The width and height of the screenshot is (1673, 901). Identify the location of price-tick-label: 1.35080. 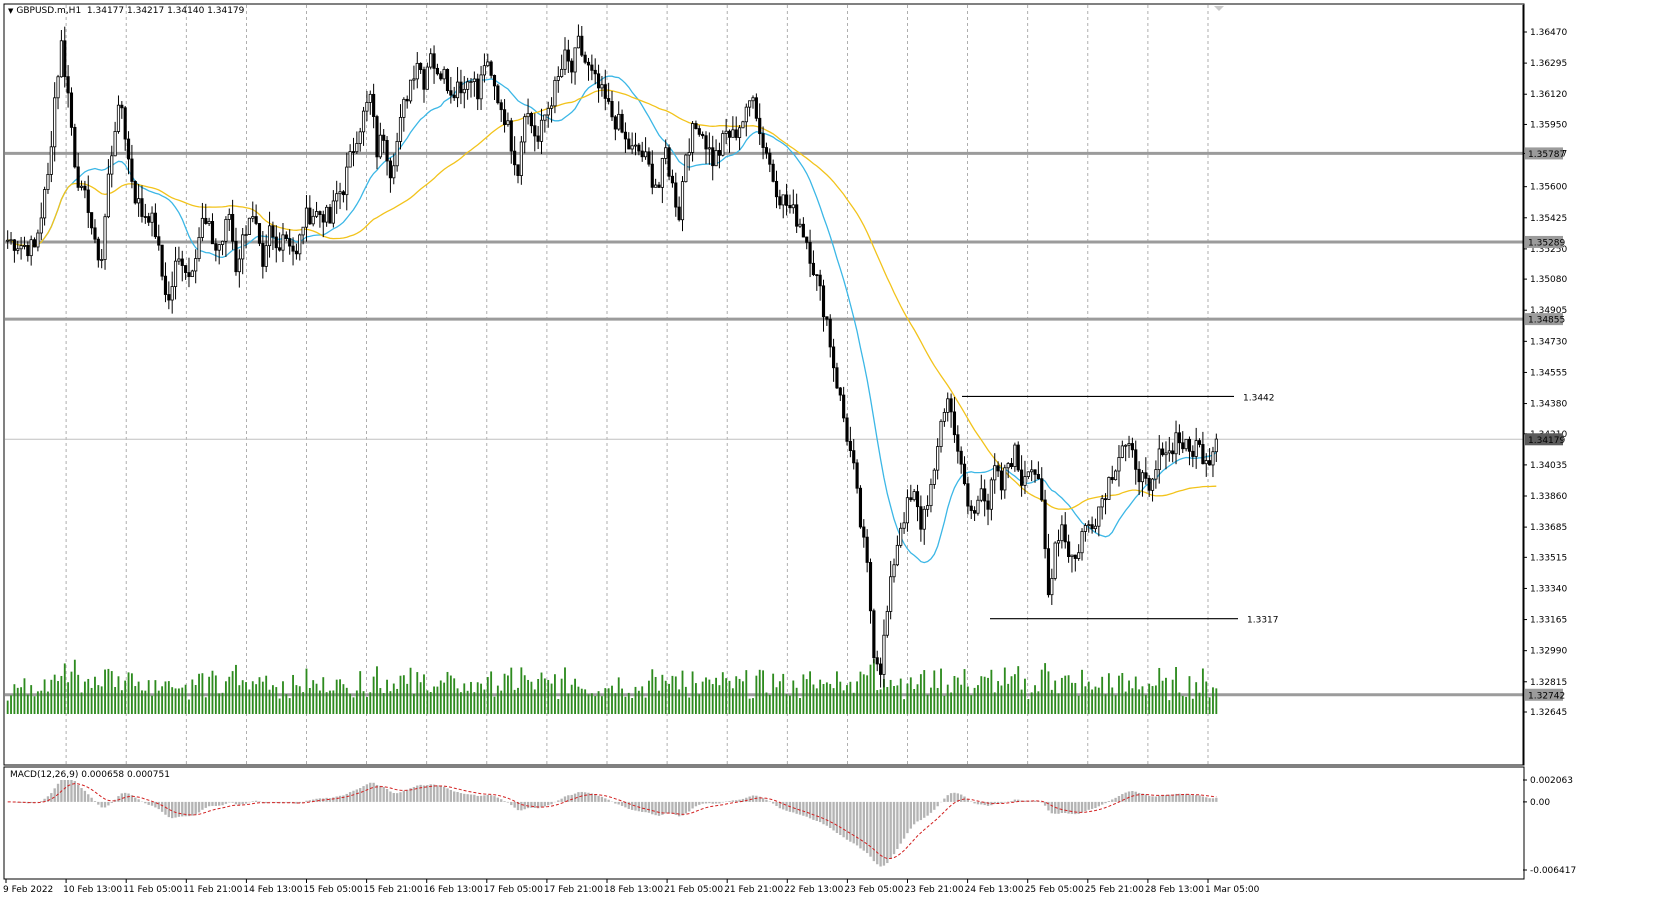
(1548, 280).